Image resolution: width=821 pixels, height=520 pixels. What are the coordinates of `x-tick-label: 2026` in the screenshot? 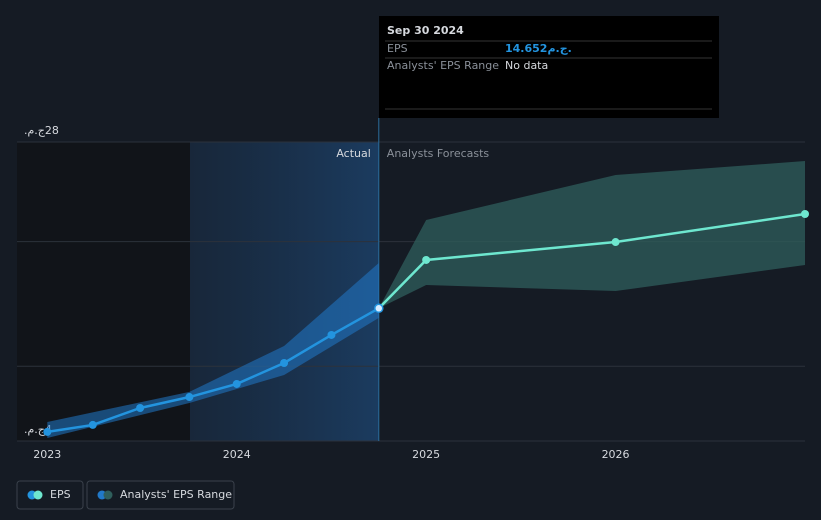 It's located at (616, 454).